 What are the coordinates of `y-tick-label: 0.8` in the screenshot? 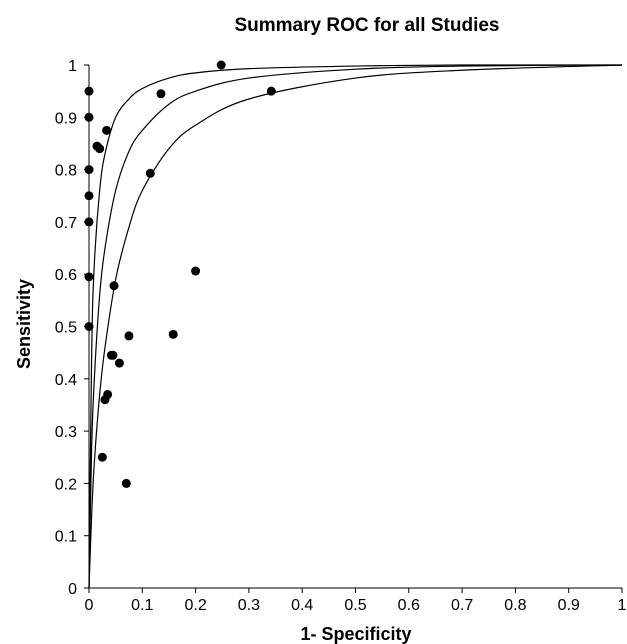 It's located at (66, 171).